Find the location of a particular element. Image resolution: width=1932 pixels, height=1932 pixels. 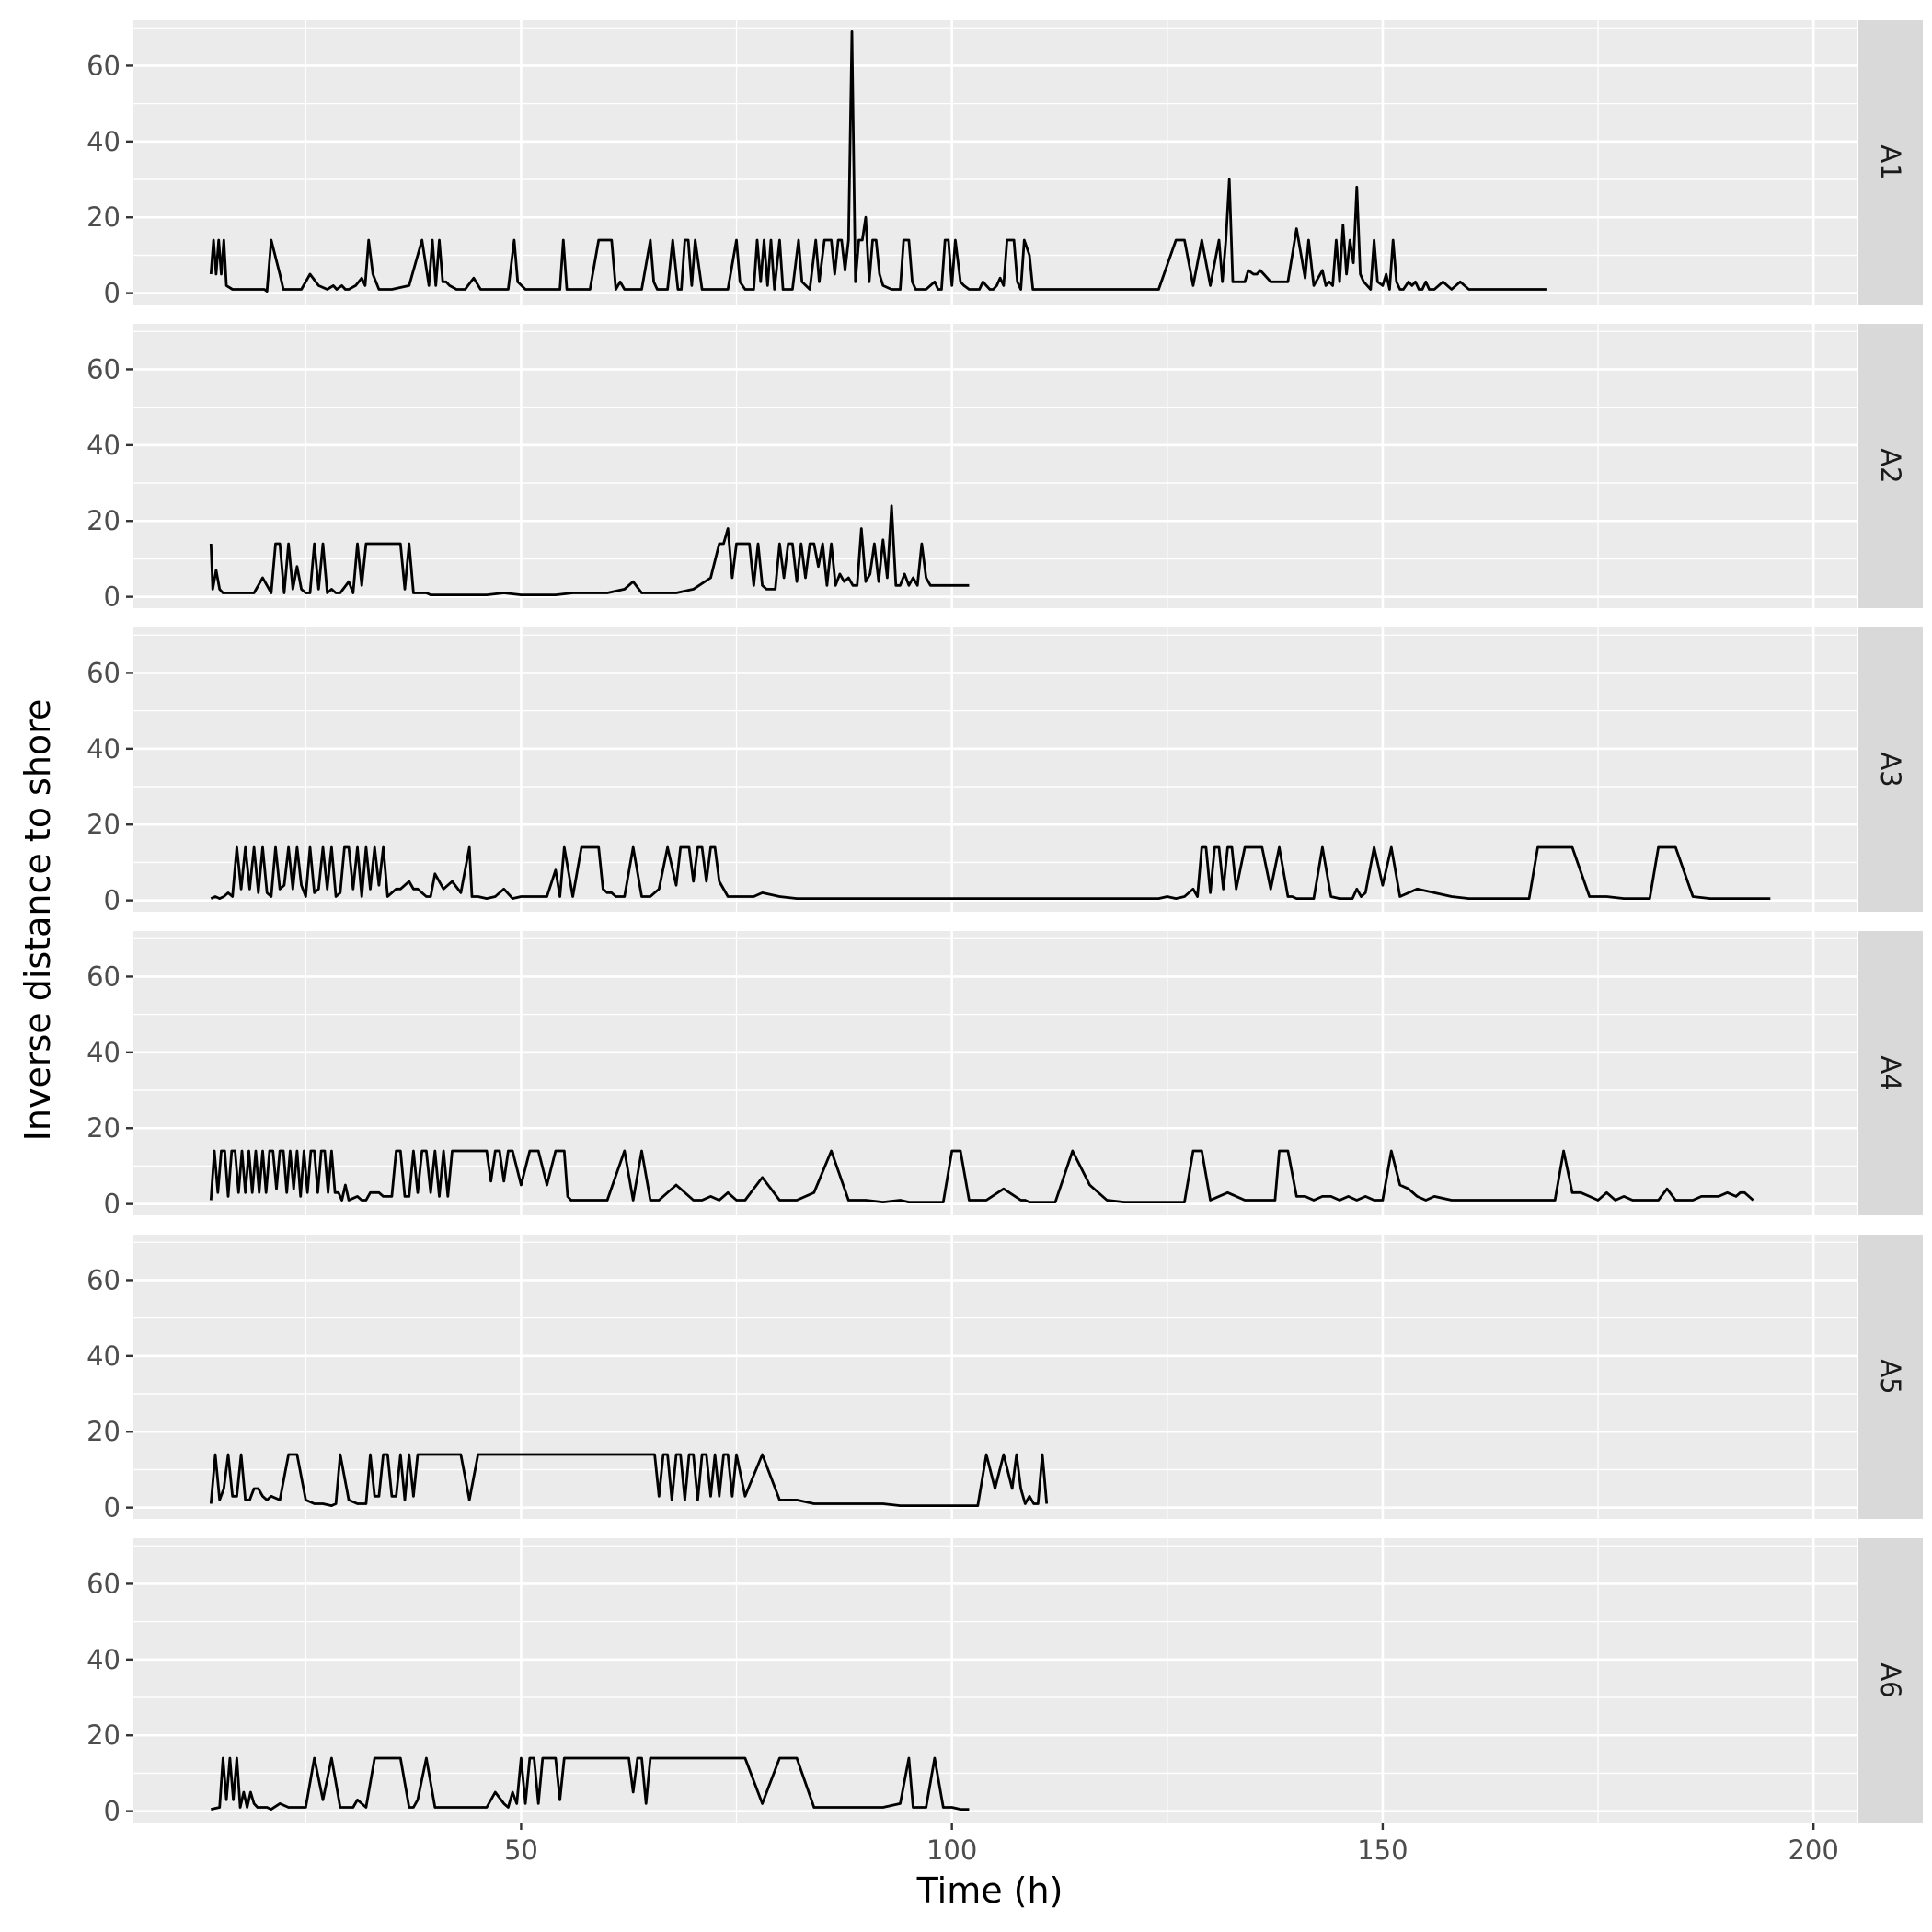

series-line-a6 is located at coordinates (590, 1783).